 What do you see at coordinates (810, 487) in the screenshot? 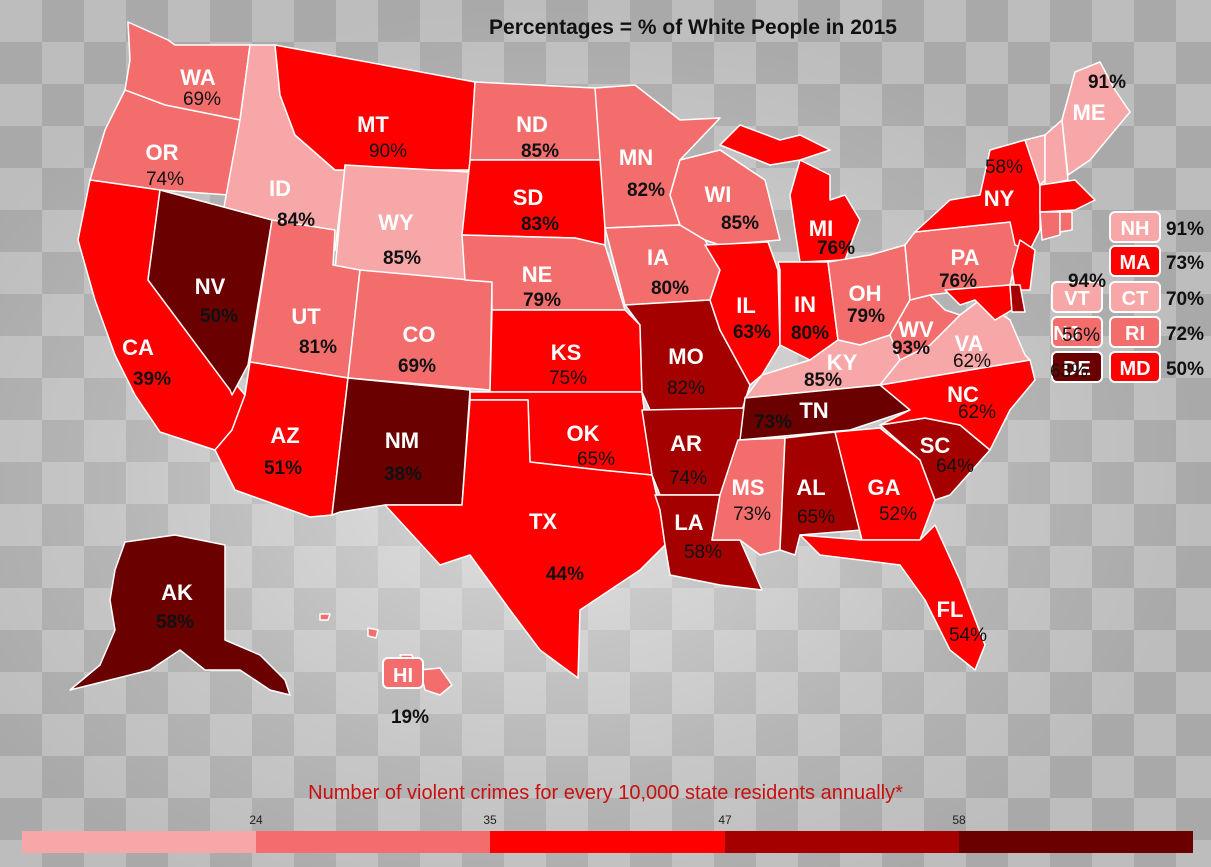
I see `label-AL-abbr: AL` at bounding box center [810, 487].